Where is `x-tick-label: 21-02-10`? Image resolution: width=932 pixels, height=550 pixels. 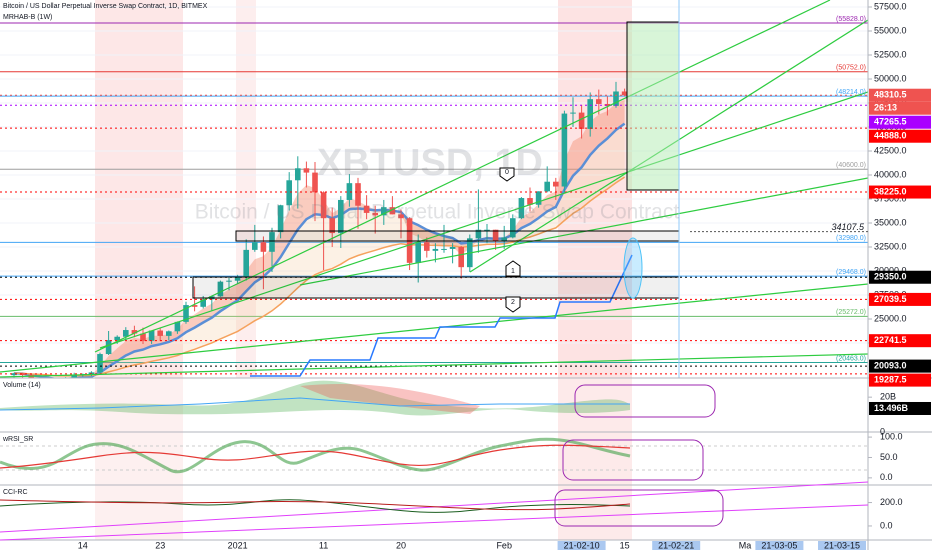 x-tick-label: 21-02-10 is located at coordinates (582, 545).